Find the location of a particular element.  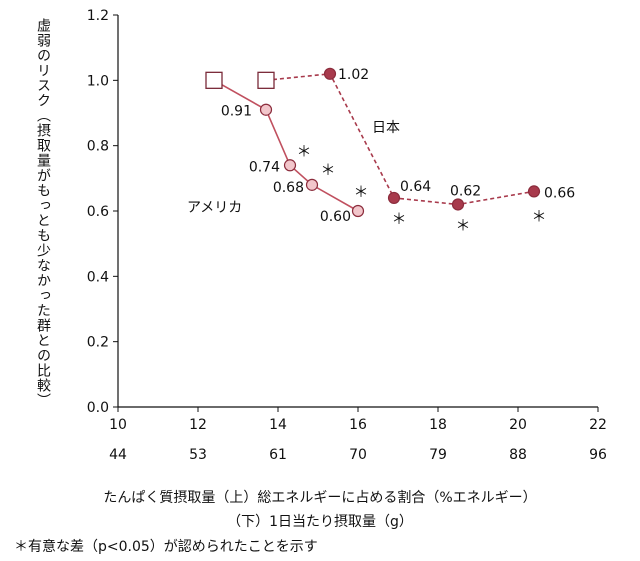

y-tick-label: 0.6 is located at coordinates (98, 212).